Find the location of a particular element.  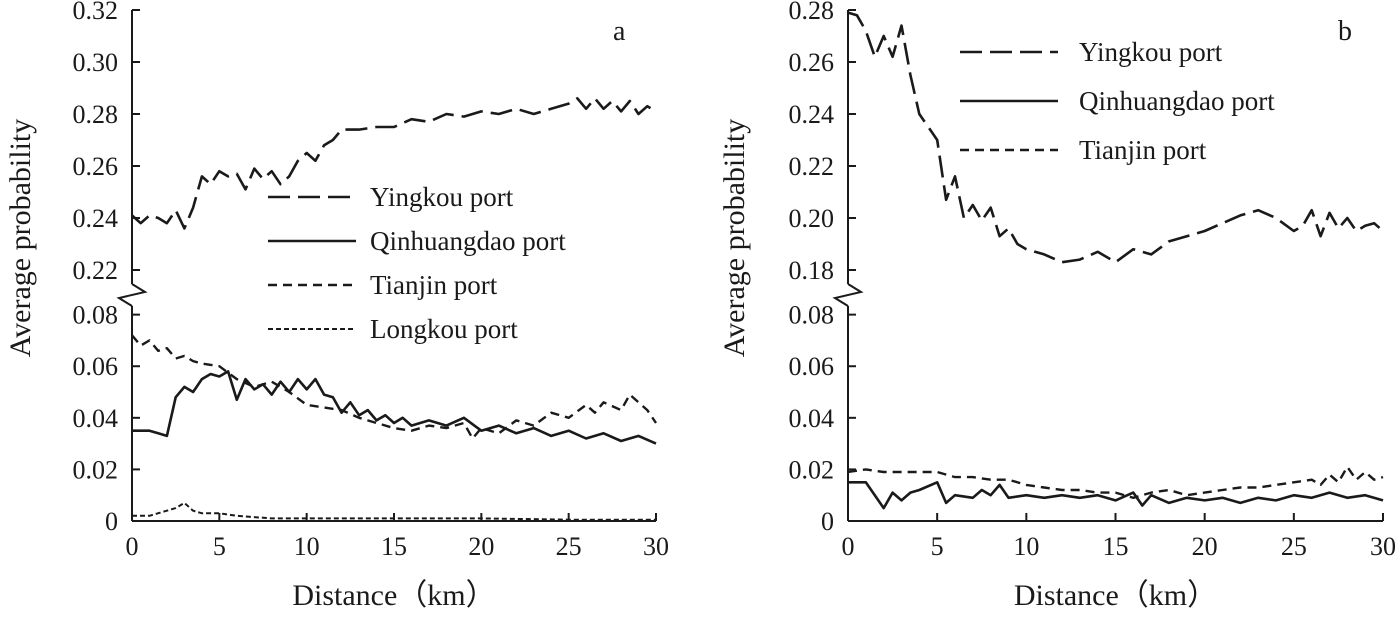

y-tick-label: 0.20 is located at coordinates (812, 218).